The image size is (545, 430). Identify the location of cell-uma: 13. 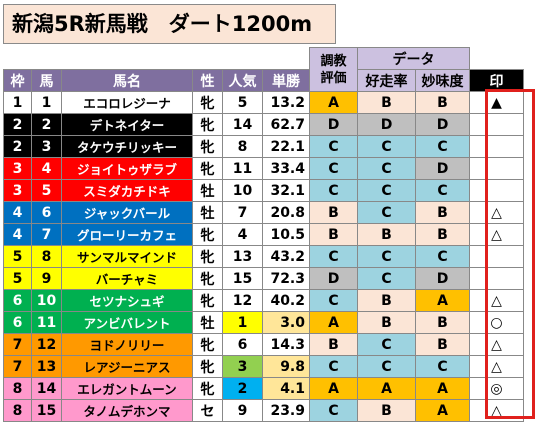
(46, 366).